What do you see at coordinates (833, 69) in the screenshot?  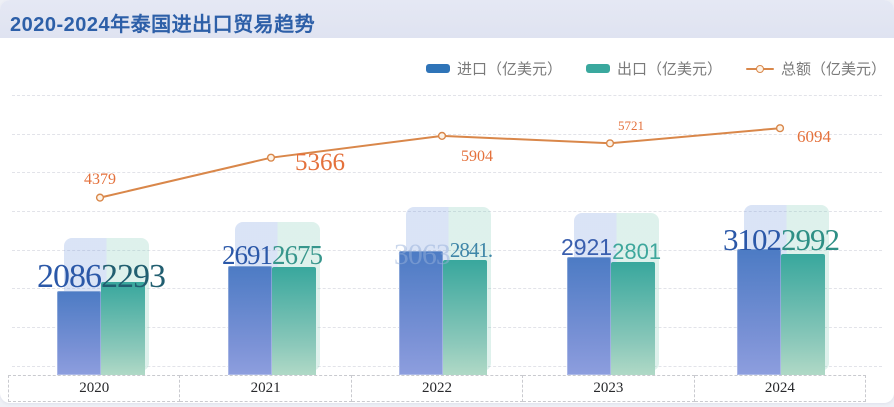 I see `legend-label: 总额（亿美元）` at bounding box center [833, 69].